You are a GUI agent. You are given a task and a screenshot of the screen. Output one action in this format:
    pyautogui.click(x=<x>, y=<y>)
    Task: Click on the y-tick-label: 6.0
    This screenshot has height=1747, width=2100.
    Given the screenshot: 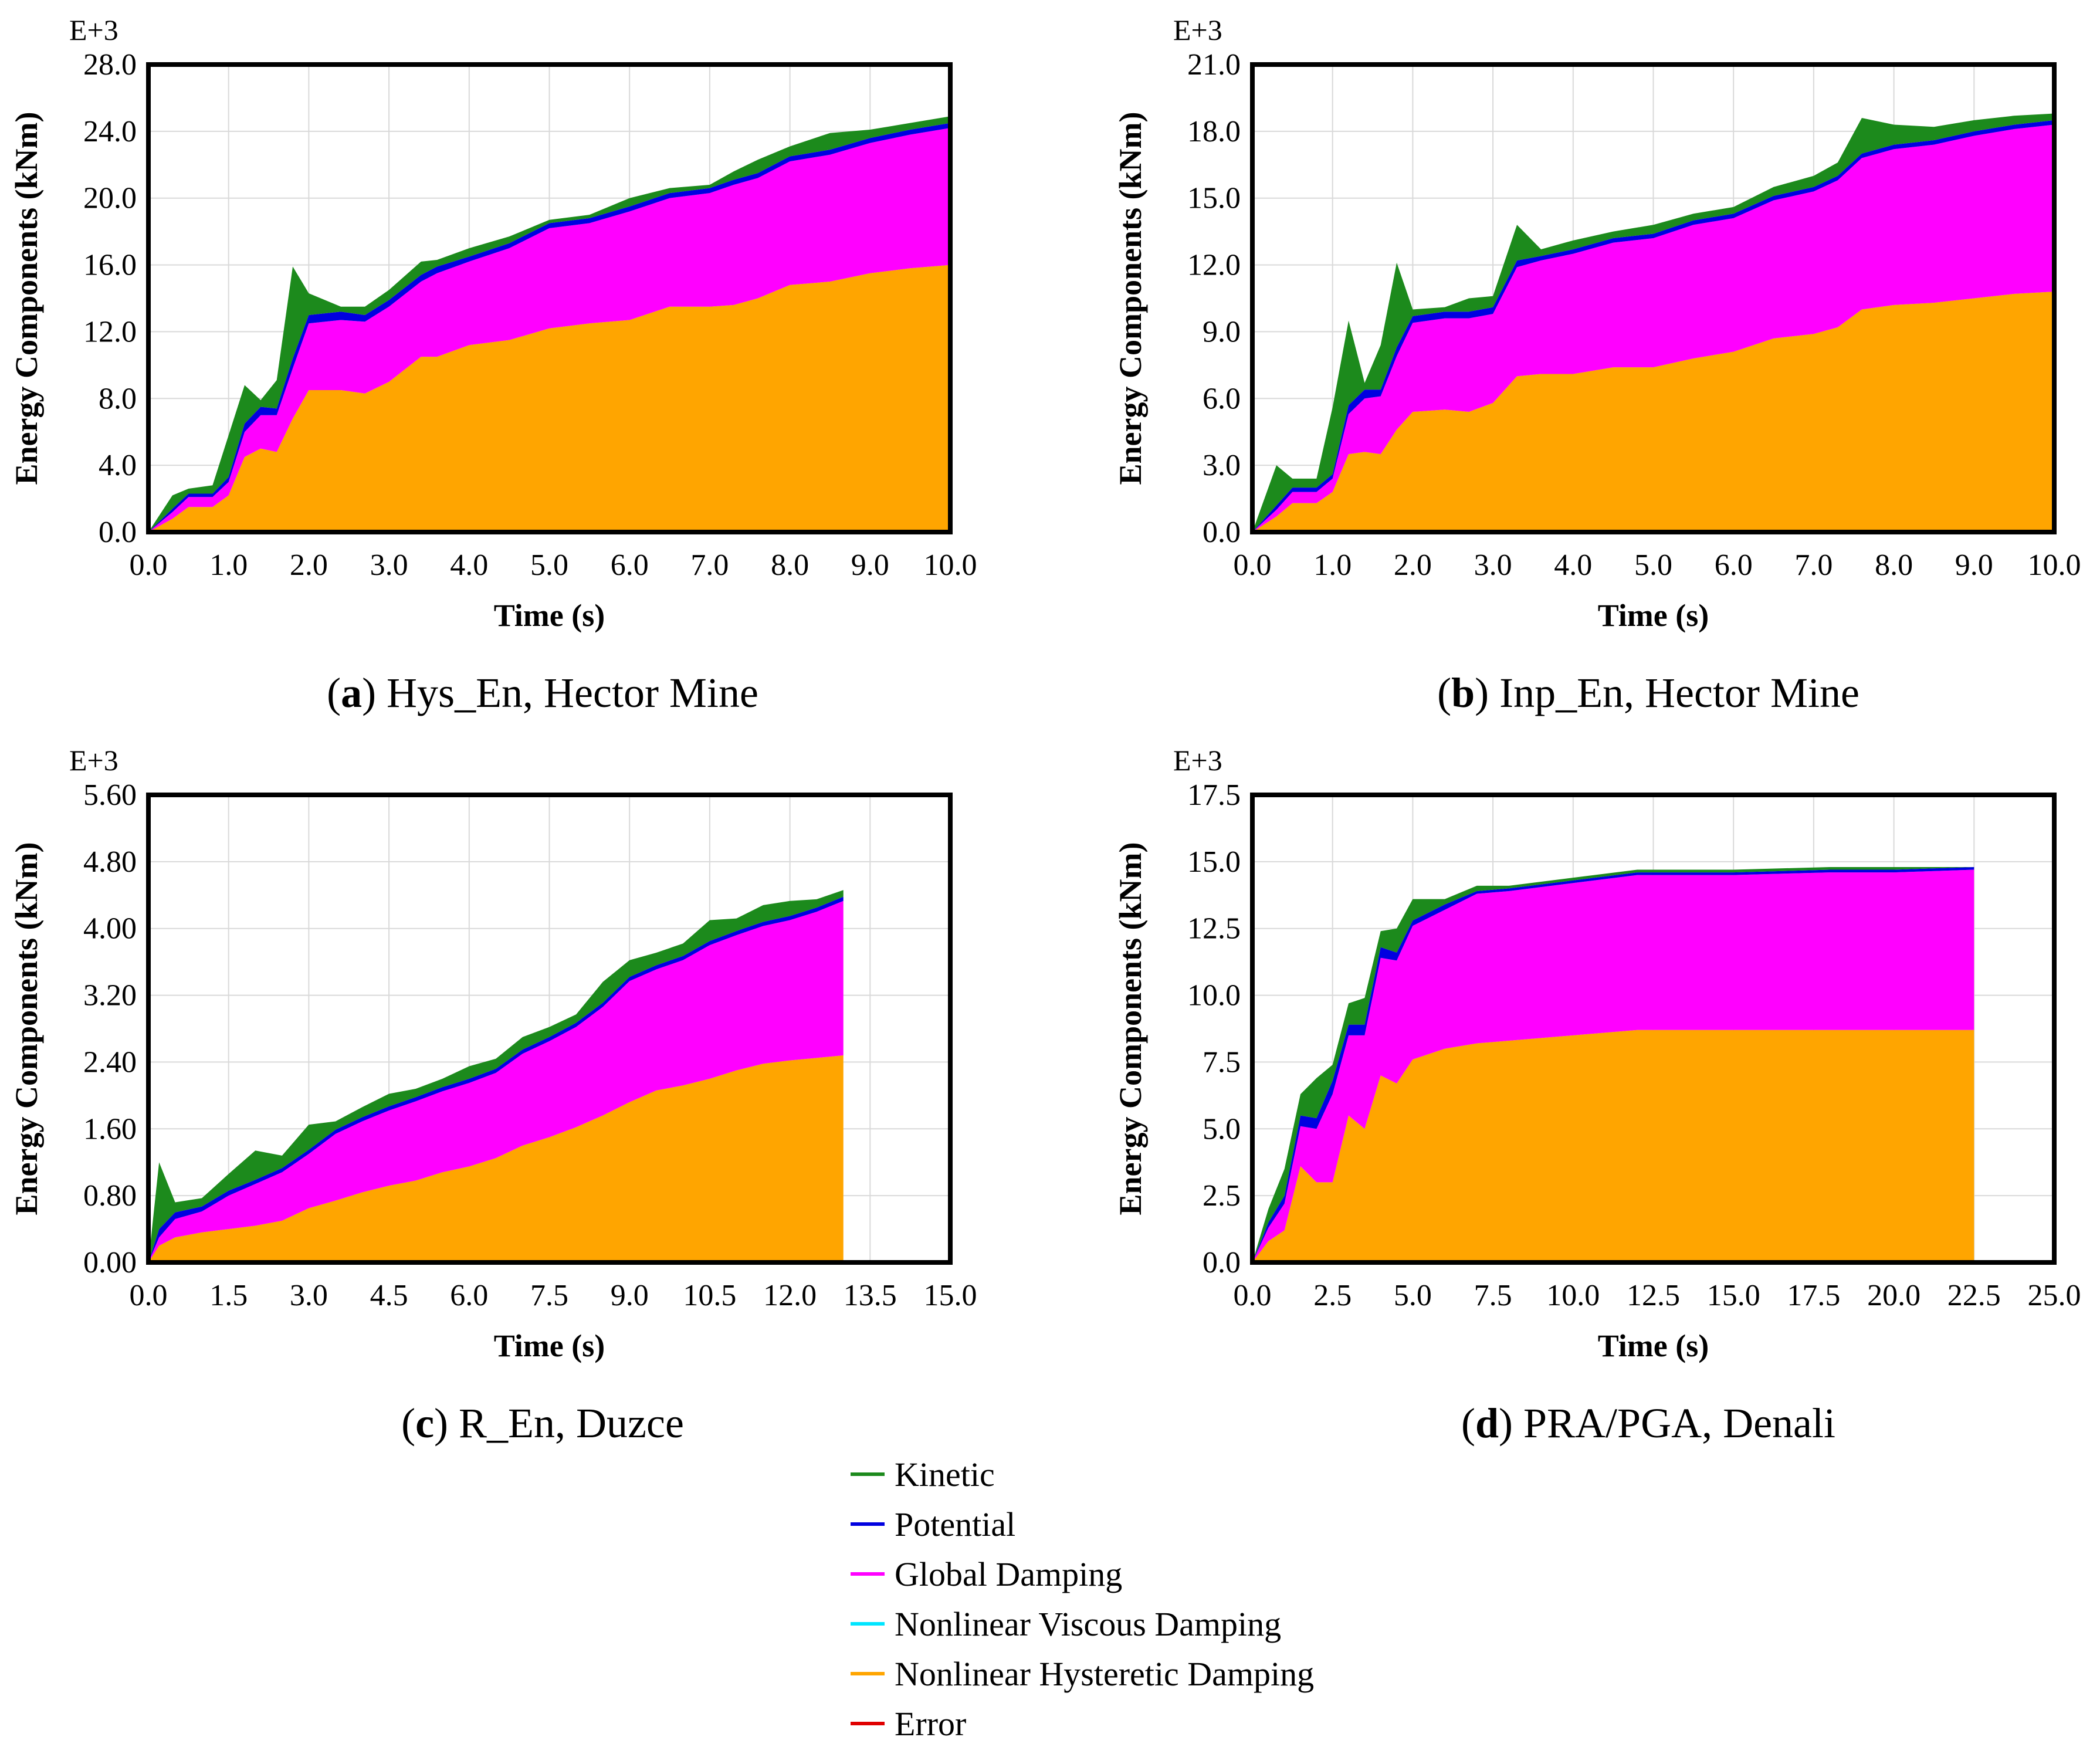 What is the action you would take?
    pyautogui.click(x=1222, y=398)
    